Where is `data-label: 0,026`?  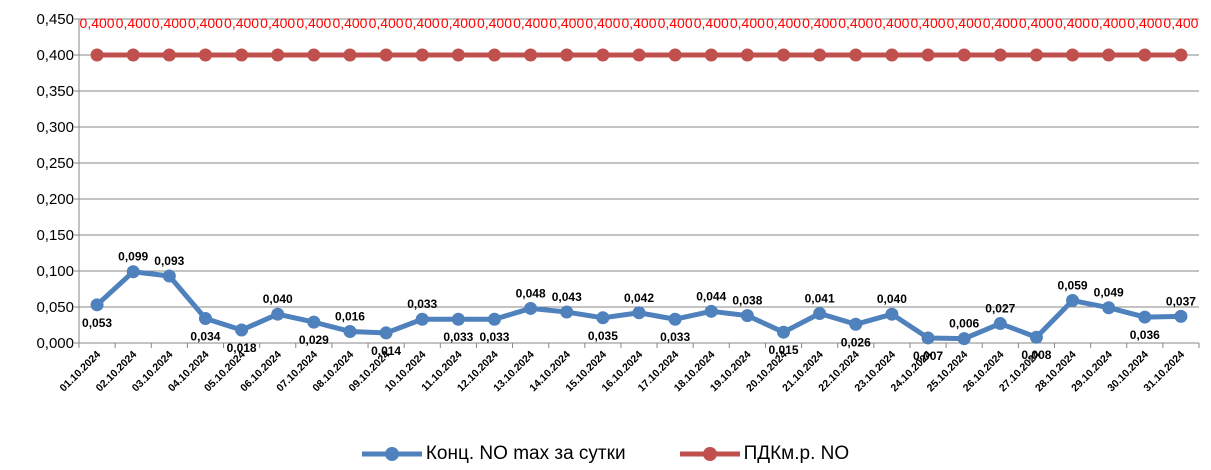 data-label: 0,026 is located at coordinates (856, 342).